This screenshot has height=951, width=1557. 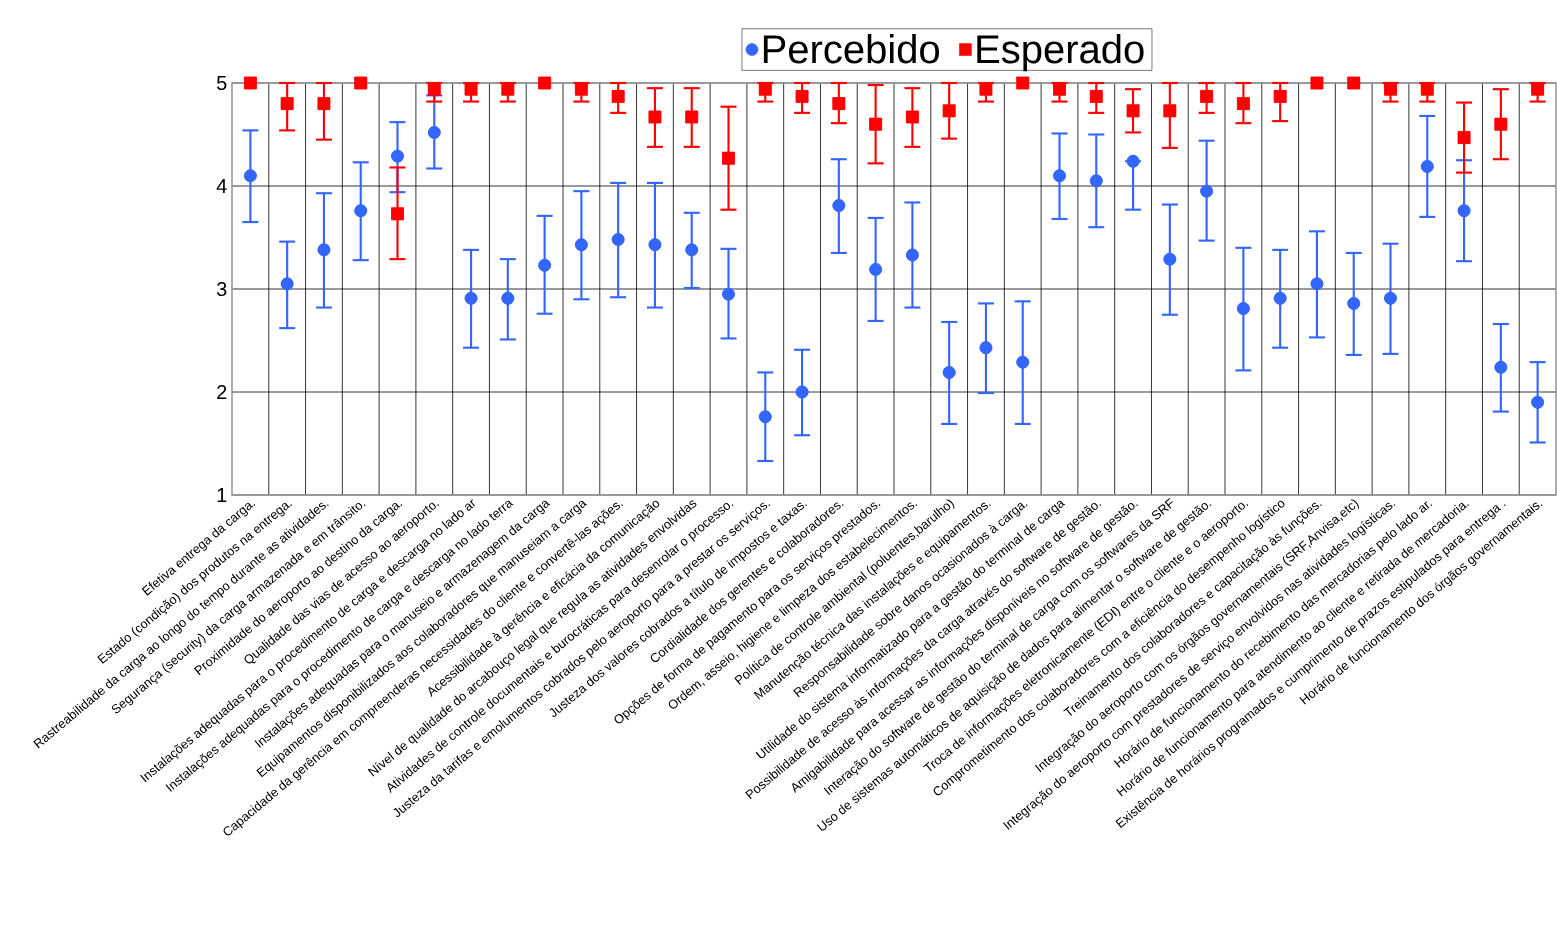 I want to click on y-tick-label: 4, so click(x=221, y=186).